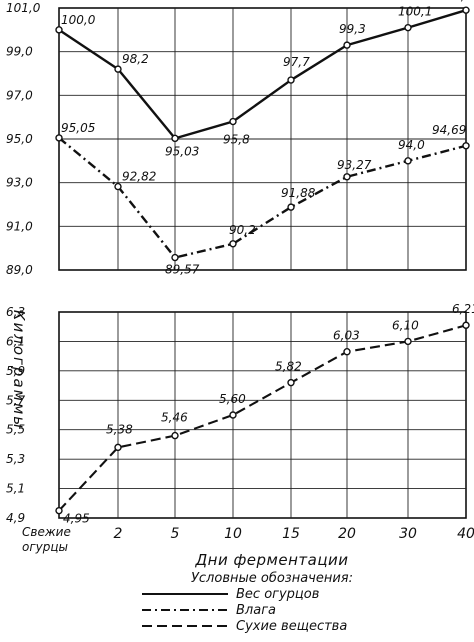  I want to click on x-tick-label: огурцы, so click(45, 547).